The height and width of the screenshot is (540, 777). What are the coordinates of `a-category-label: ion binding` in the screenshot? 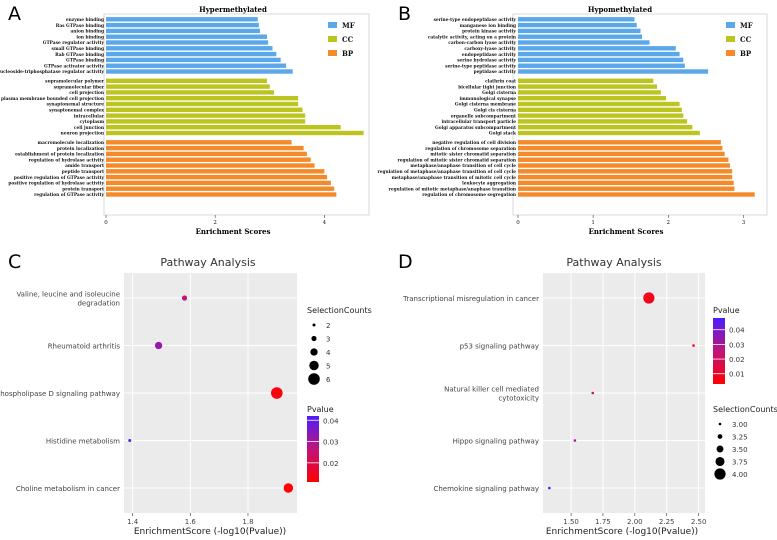 It's located at (90, 37).